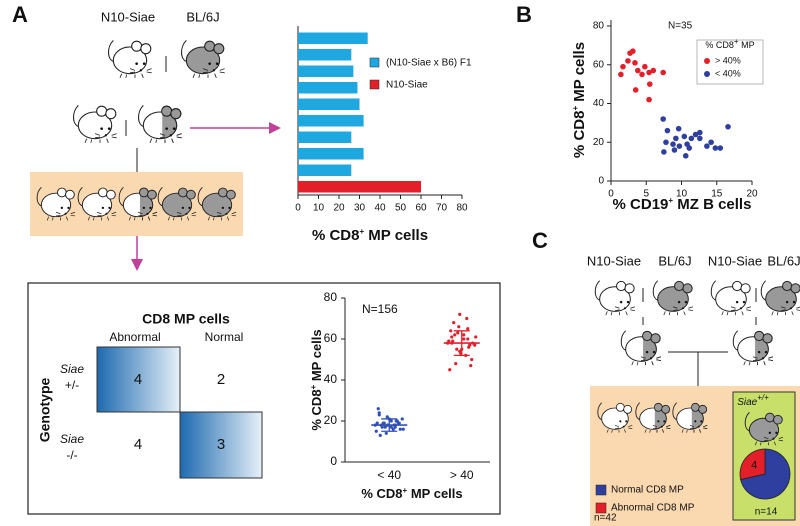  I want to click on x-tick-label: 40, so click(380, 208).